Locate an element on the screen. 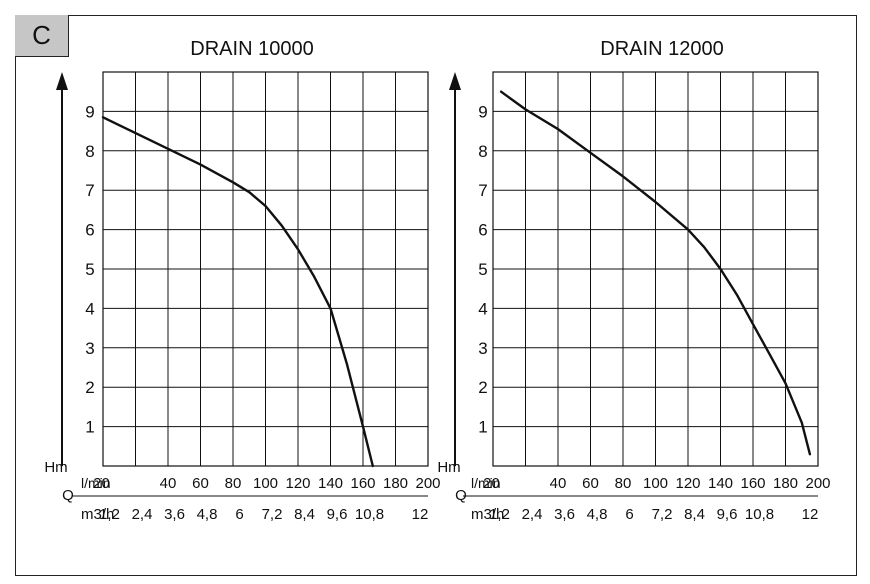 Image resolution: width=870 pixels, height=584 pixels. panel-label: C is located at coordinates (41, 35).